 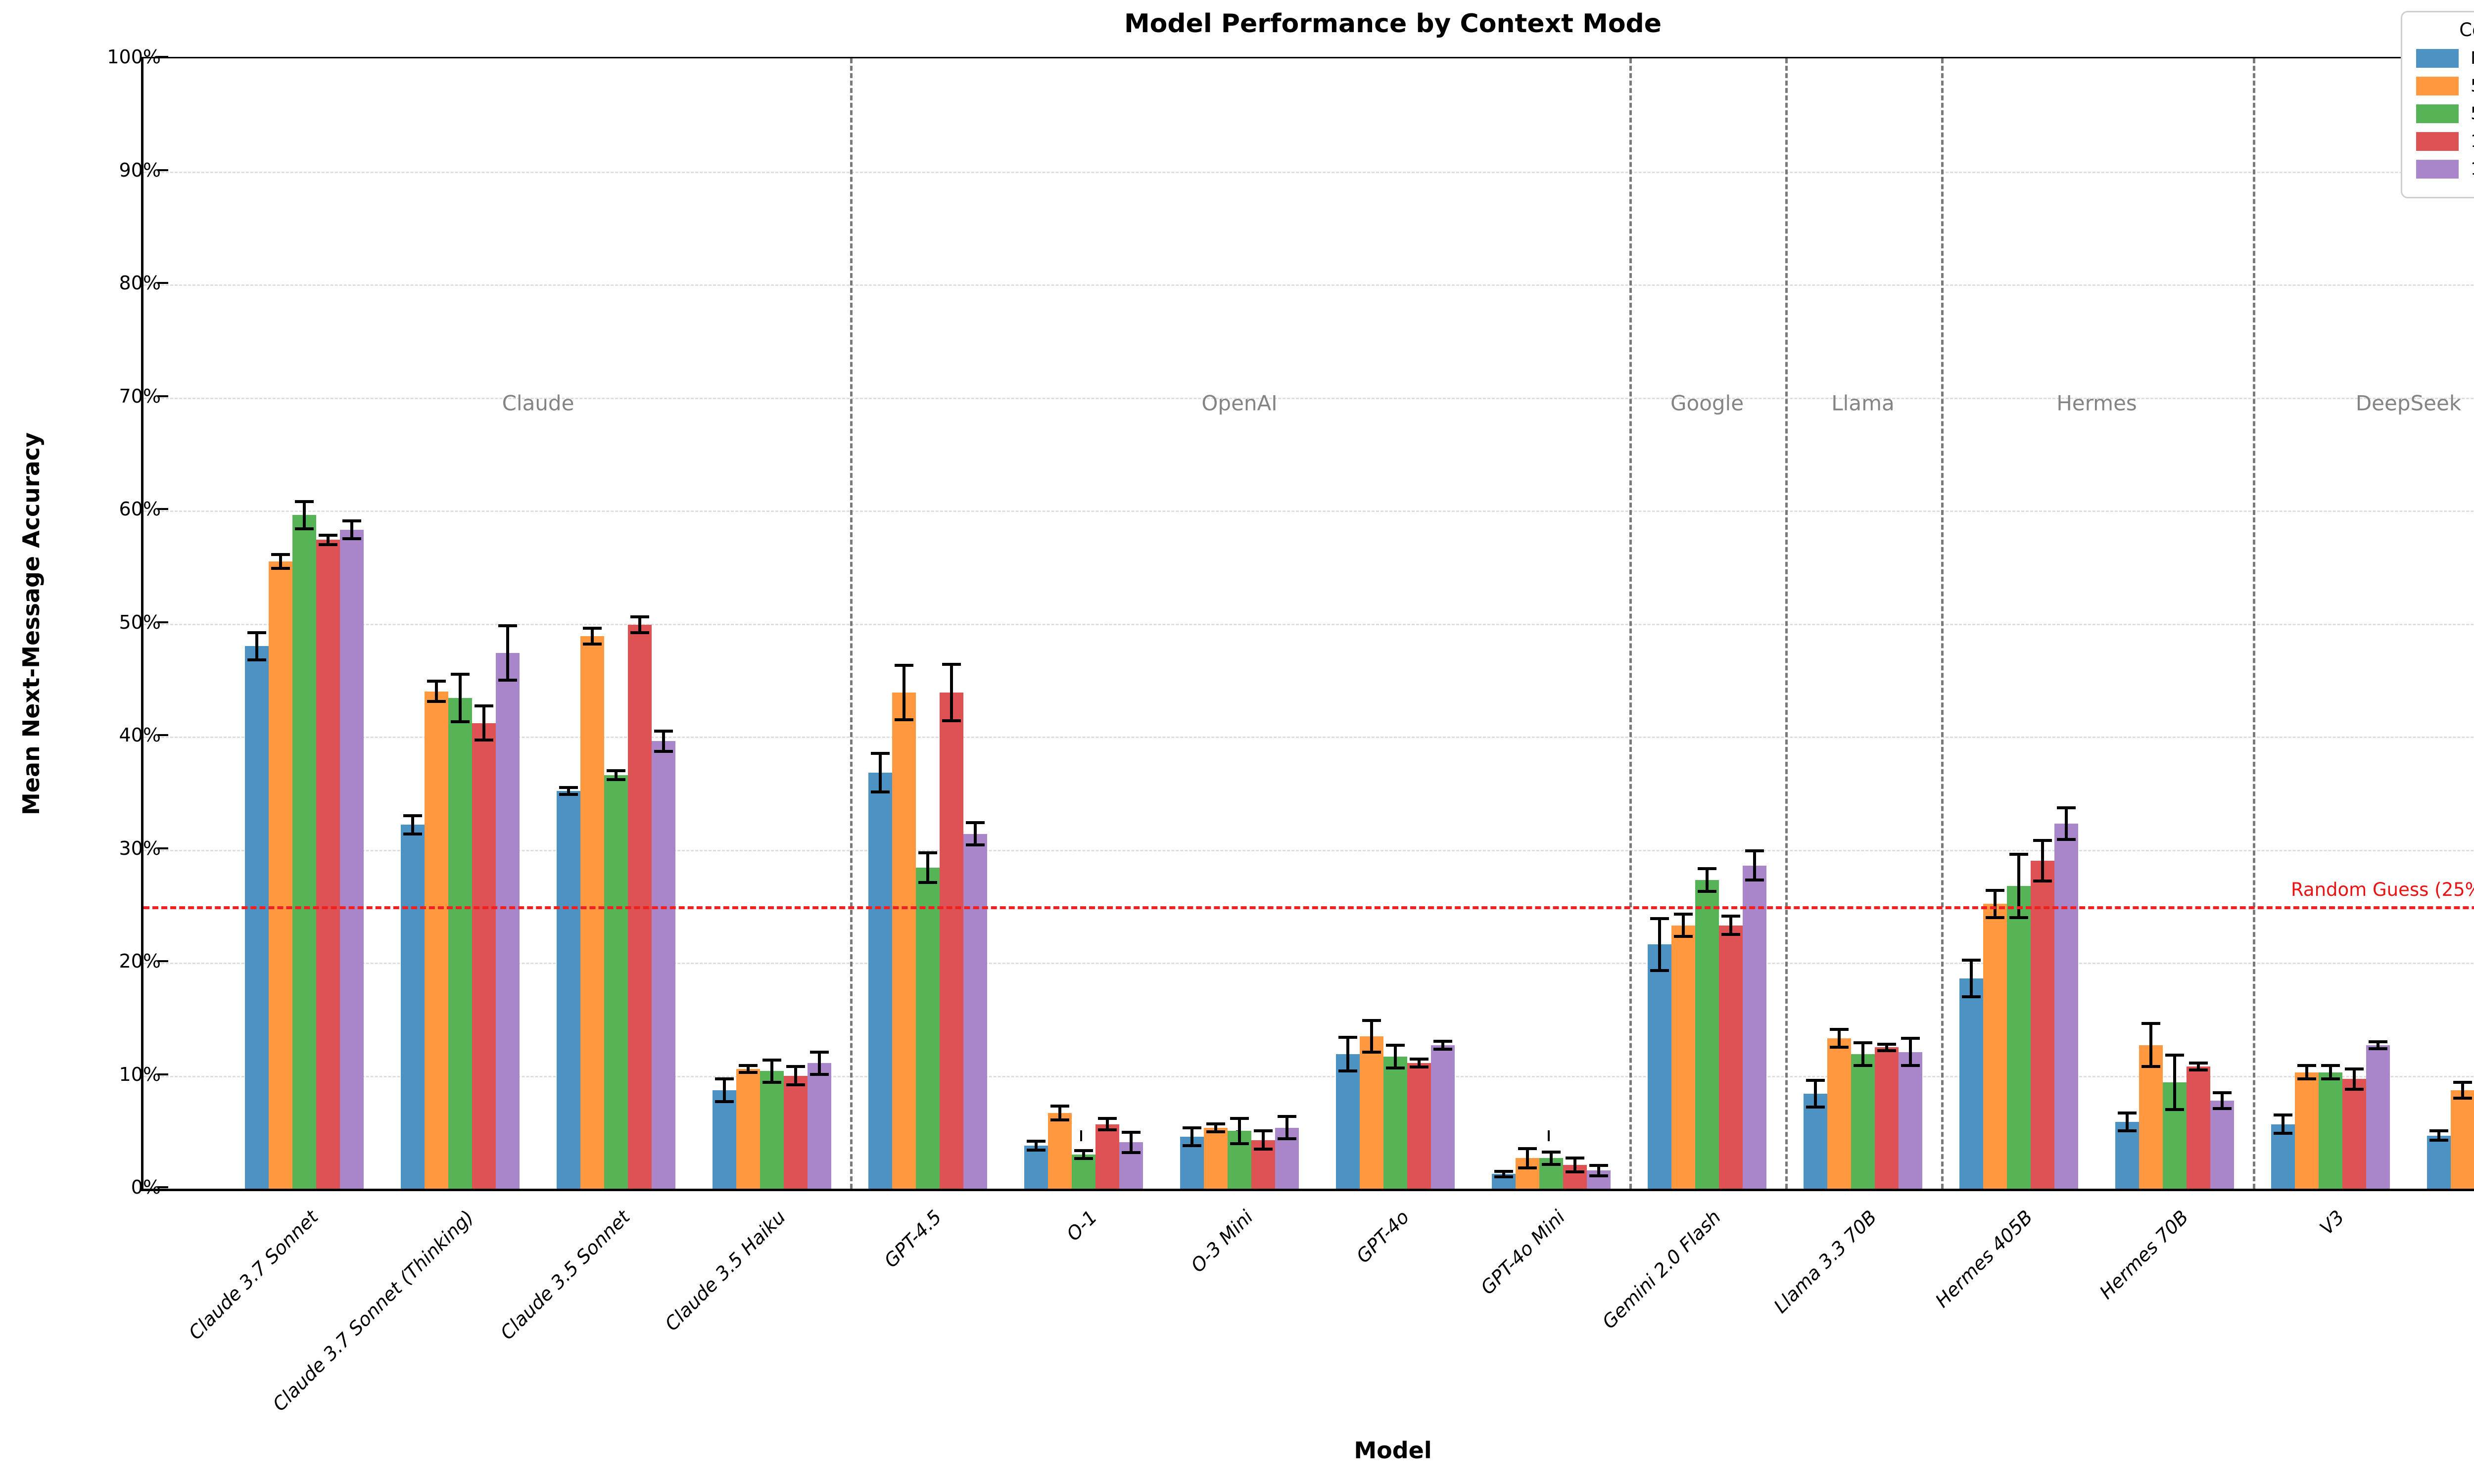 What do you see at coordinates (32, 624) in the screenshot?
I see `y-axis-label: Mean Next-Message Accuracy` at bounding box center [32, 624].